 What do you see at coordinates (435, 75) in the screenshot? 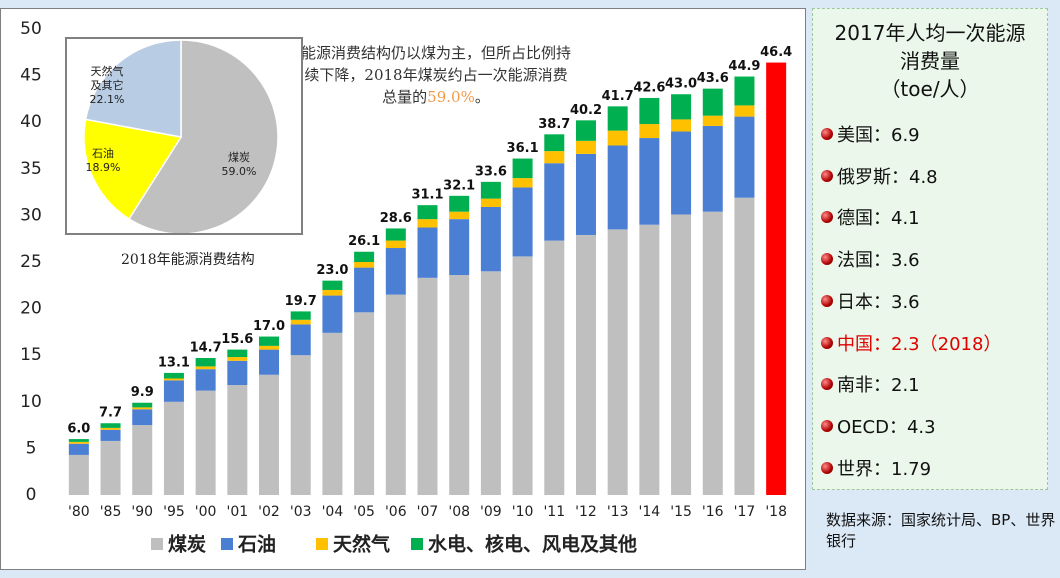
I see `annotation-text: 能源消费结构仍以煤为主，但所占比例持续下降，2018年煤炭约占一次能源消费总量的` at bounding box center [435, 75].